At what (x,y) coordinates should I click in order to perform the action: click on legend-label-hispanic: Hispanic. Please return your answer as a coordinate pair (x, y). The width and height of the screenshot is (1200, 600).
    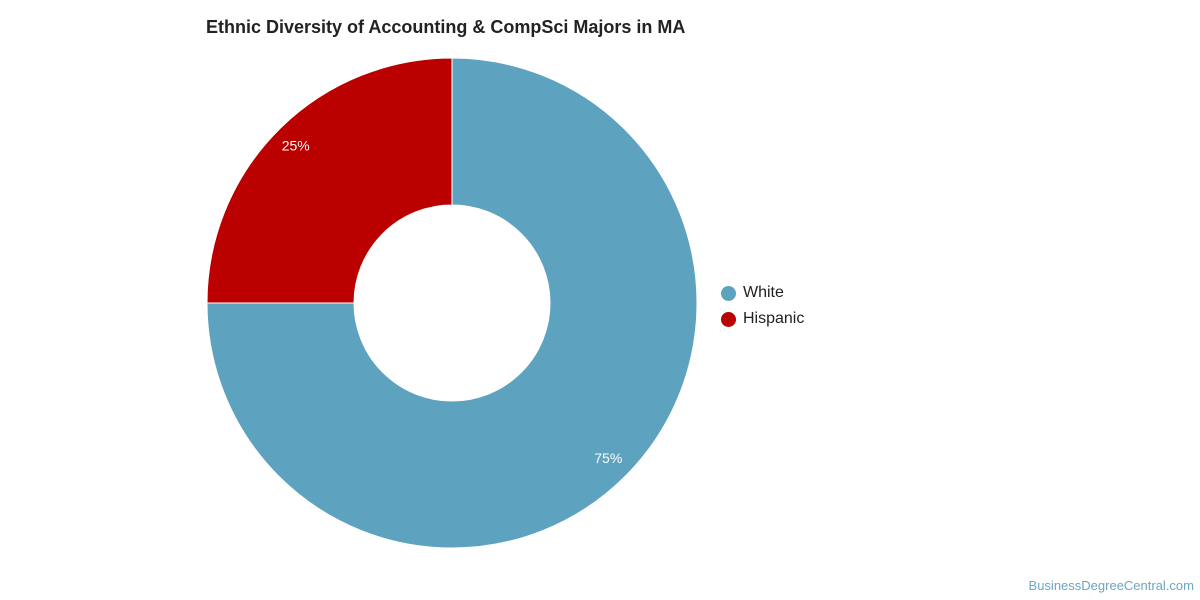
    Looking at the image, I should click on (774, 318).